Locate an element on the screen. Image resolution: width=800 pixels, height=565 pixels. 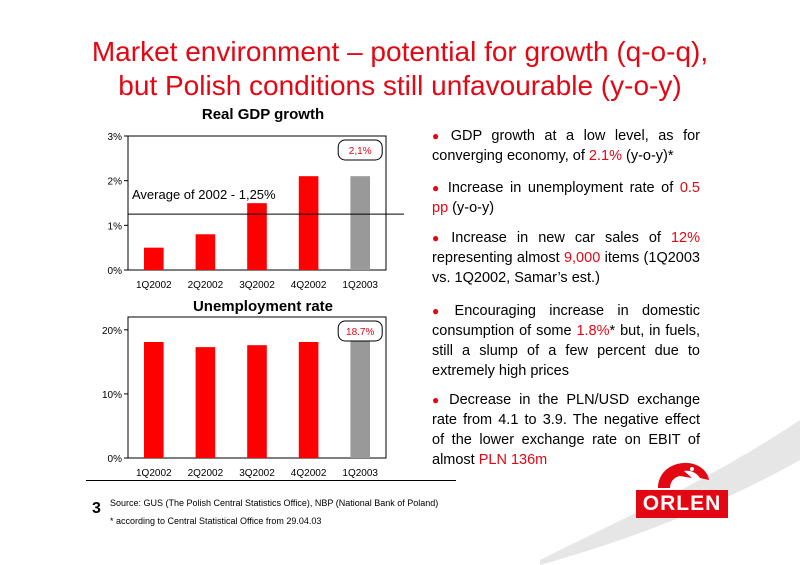
bullet-text: (y-o-y) is located at coordinates (471, 208).